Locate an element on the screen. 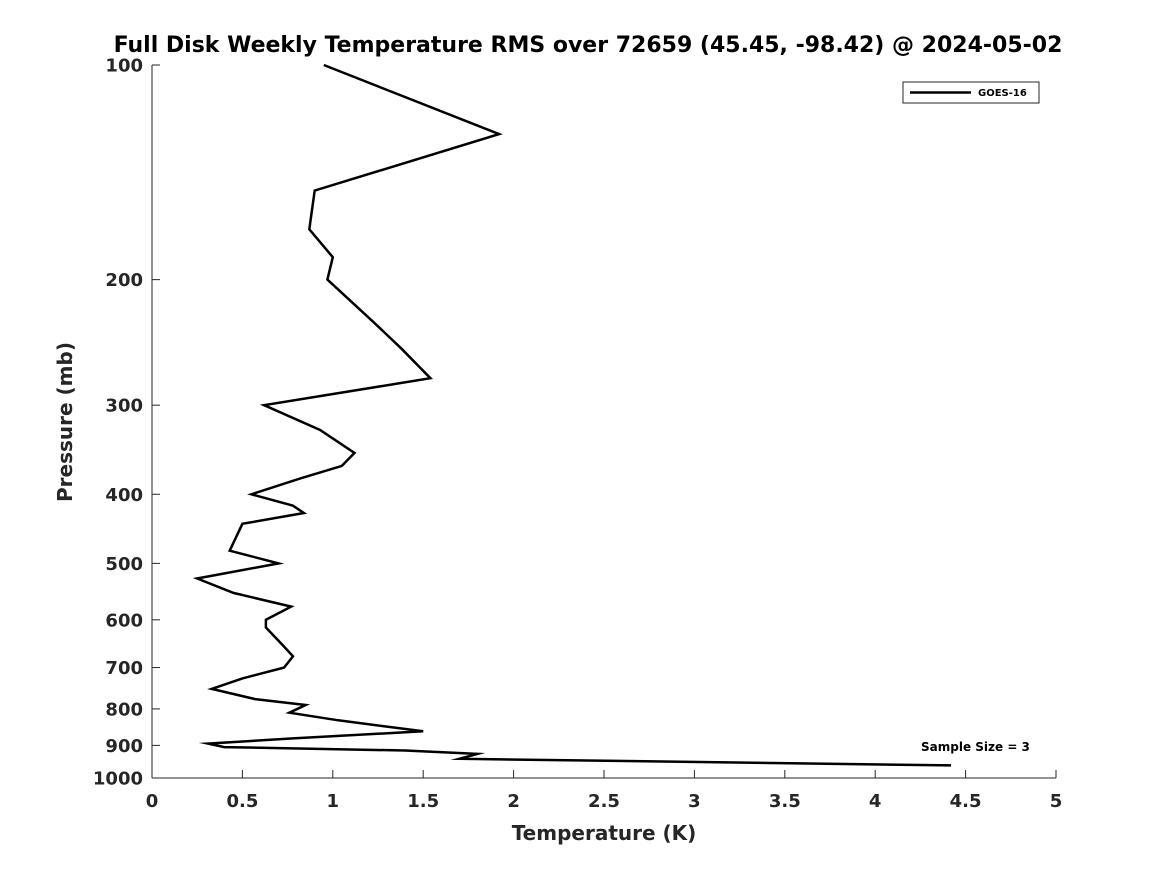 This screenshot has height=875, width=1167. y-ticks: 100 200 300 400 500 600 700 800 900 1000 is located at coordinates (126, 423).